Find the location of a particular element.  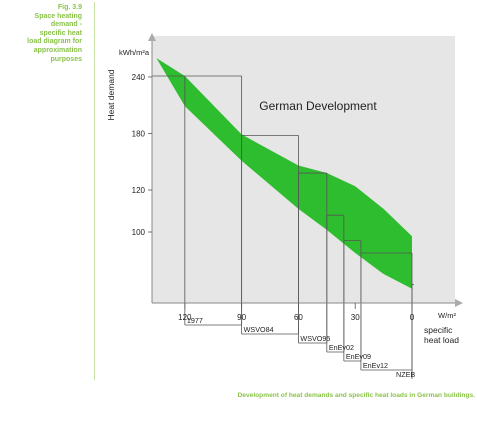

x-axis-label: specific heat load is located at coordinates (441, 335).